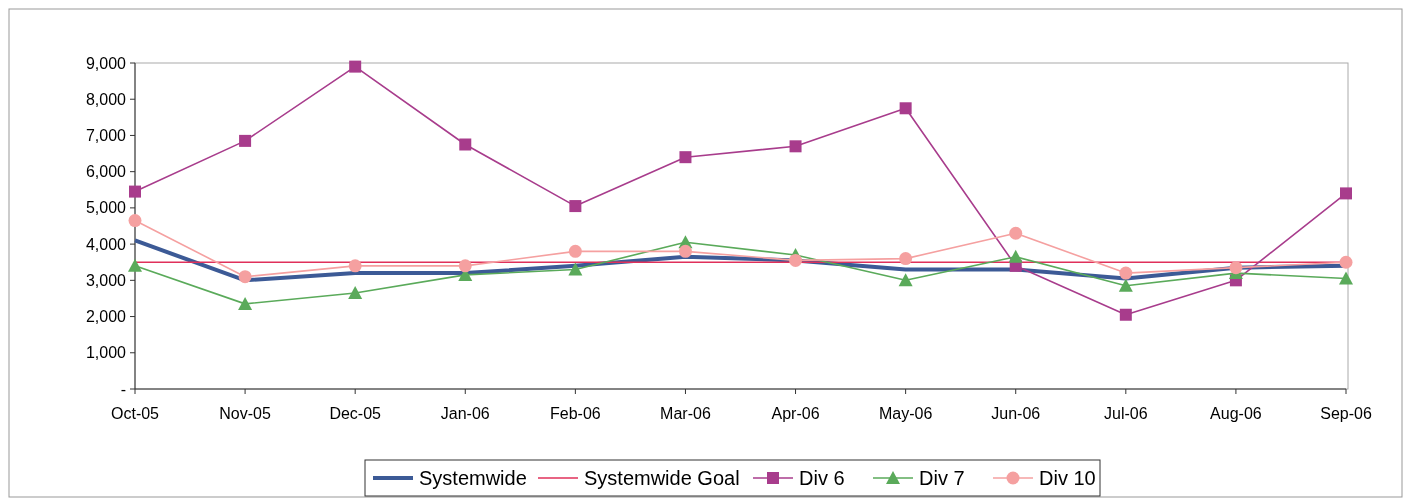 This screenshot has height=501, width=1411. What do you see at coordinates (106, 99) in the screenshot?
I see `y-tick-label: 8,000` at bounding box center [106, 99].